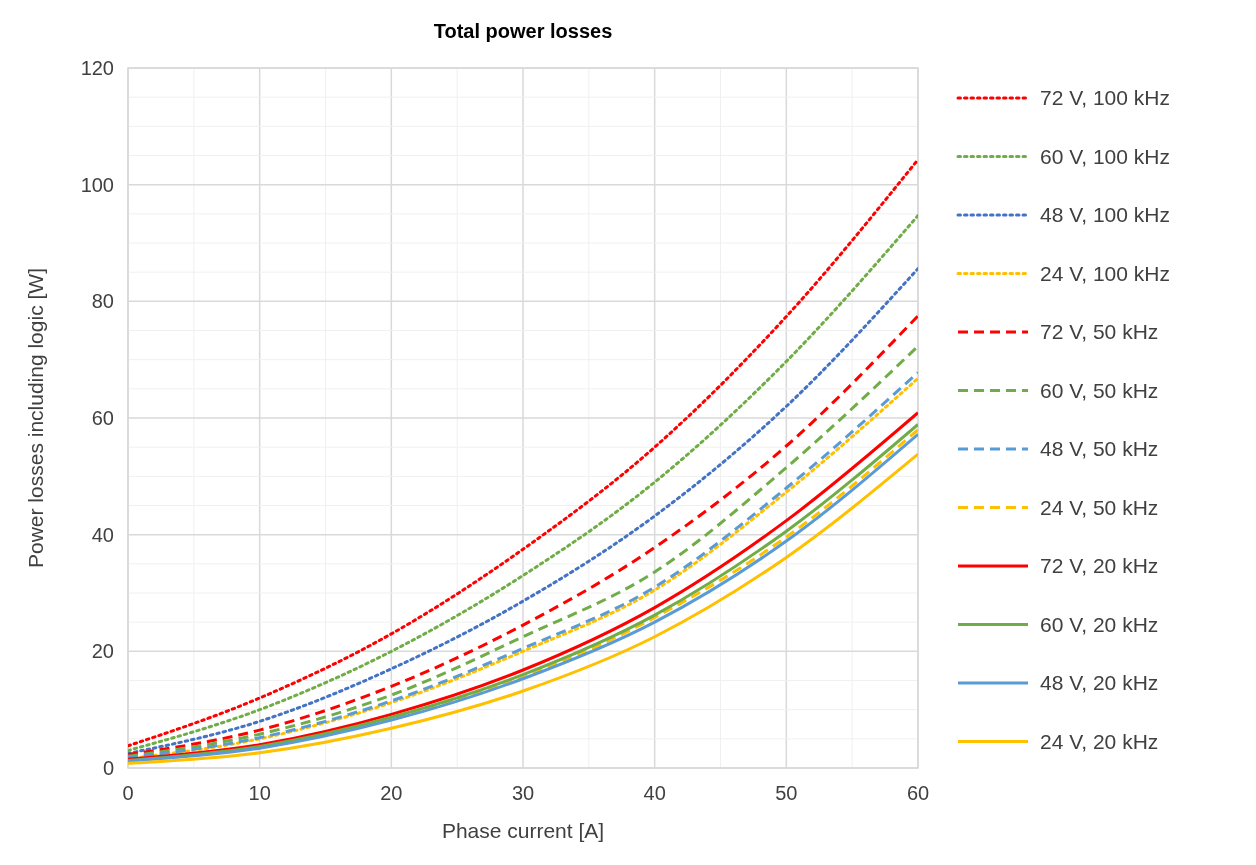  I want to click on x-tick-label: 30, so click(523, 793).